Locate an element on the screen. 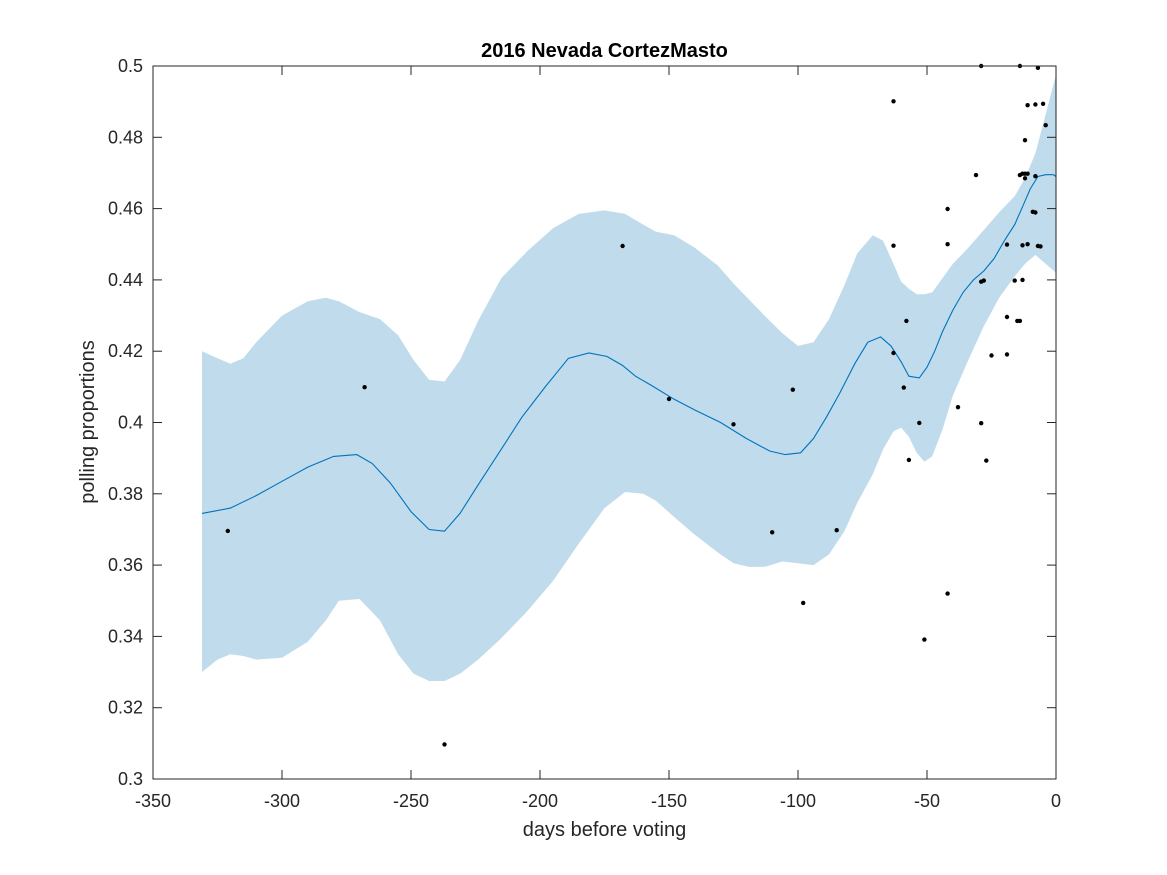 The width and height of the screenshot is (1167, 875). x-tick-label: 0 is located at coordinates (1056, 801).